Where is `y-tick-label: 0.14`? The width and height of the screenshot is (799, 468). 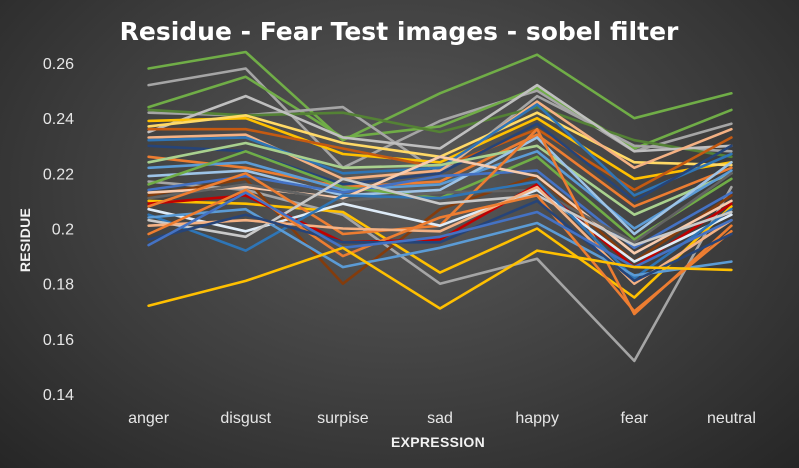 y-tick-label: 0.14 is located at coordinates (58, 395).